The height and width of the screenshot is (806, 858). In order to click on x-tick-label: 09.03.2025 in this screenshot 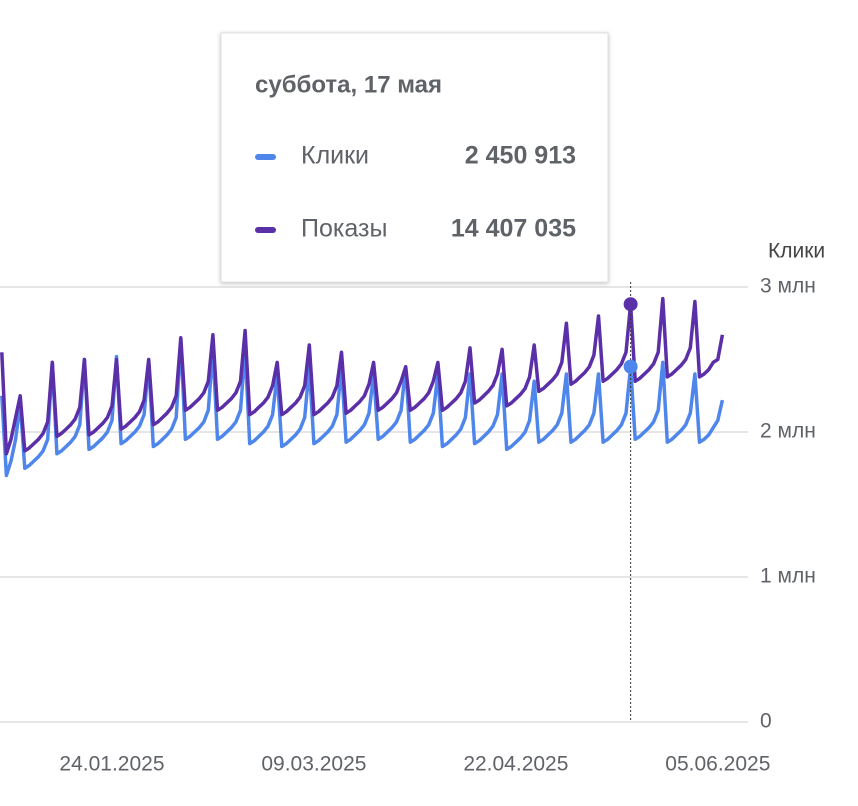, I will do `click(313, 764)`.